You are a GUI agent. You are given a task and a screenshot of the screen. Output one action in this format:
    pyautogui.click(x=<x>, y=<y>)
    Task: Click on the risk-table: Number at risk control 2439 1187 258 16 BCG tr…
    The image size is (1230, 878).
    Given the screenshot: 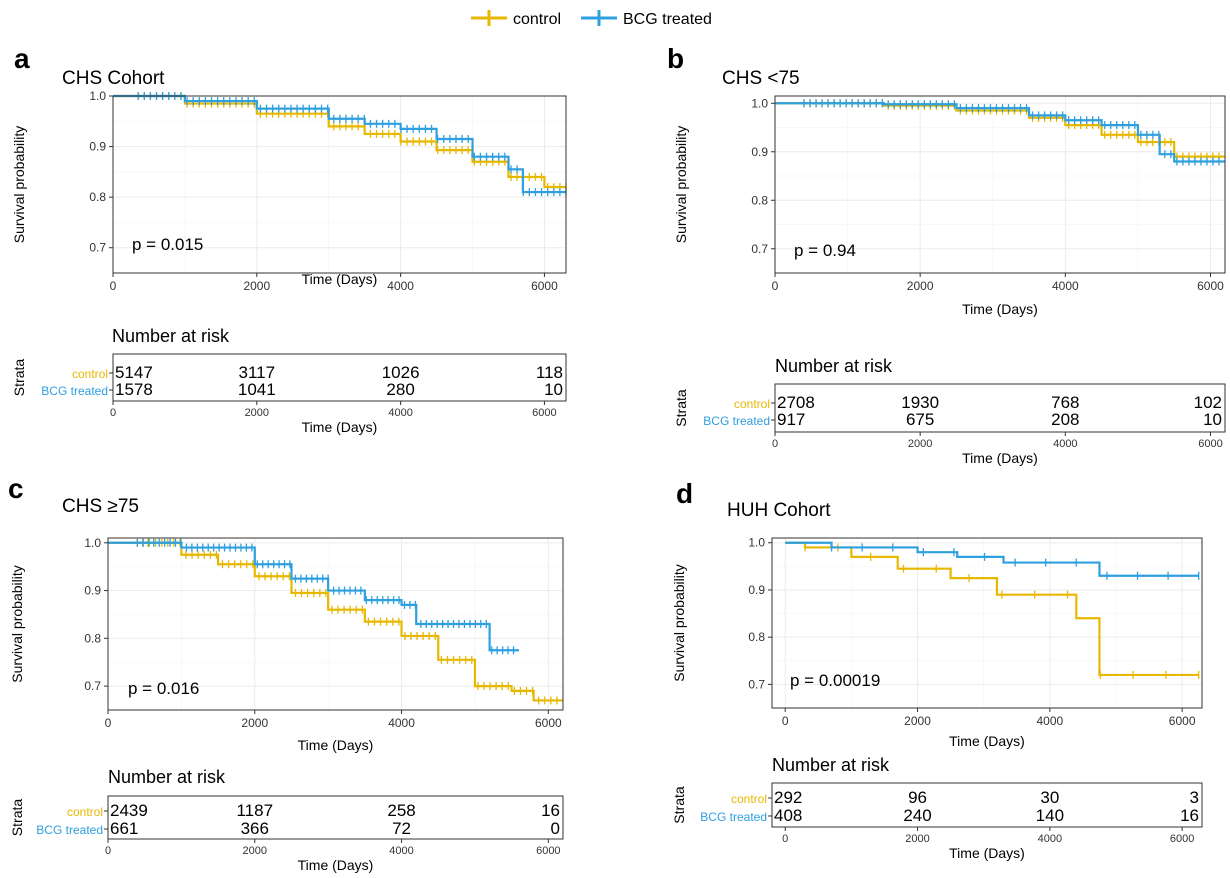 What is the action you would take?
    pyautogui.click(x=286, y=820)
    